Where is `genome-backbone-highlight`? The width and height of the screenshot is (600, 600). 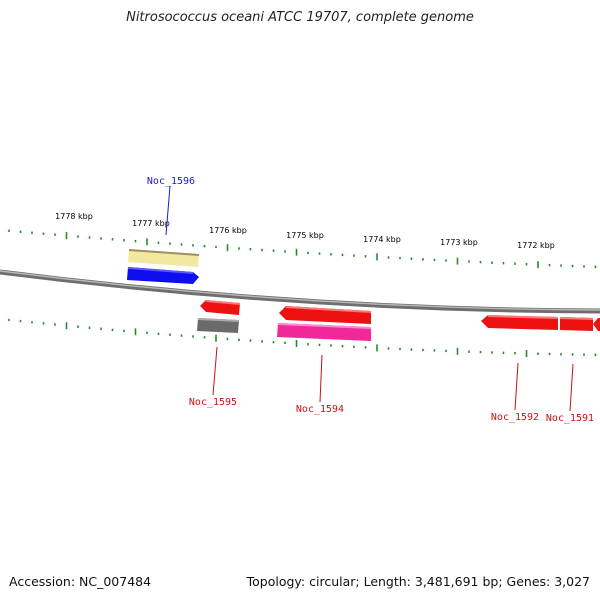
genome-backbone-highlight is located at coordinates (300, 290).